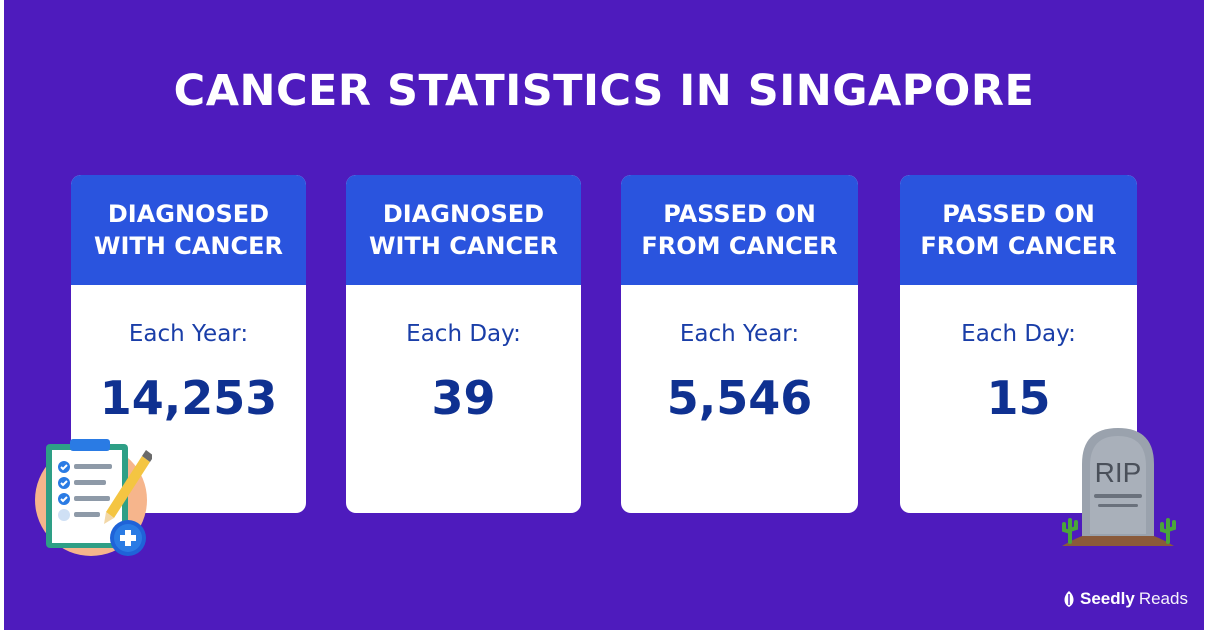  What do you see at coordinates (604, 91) in the screenshot?
I see `page-title: CANCER STATISTICS IN SINGAPORE` at bounding box center [604, 91].